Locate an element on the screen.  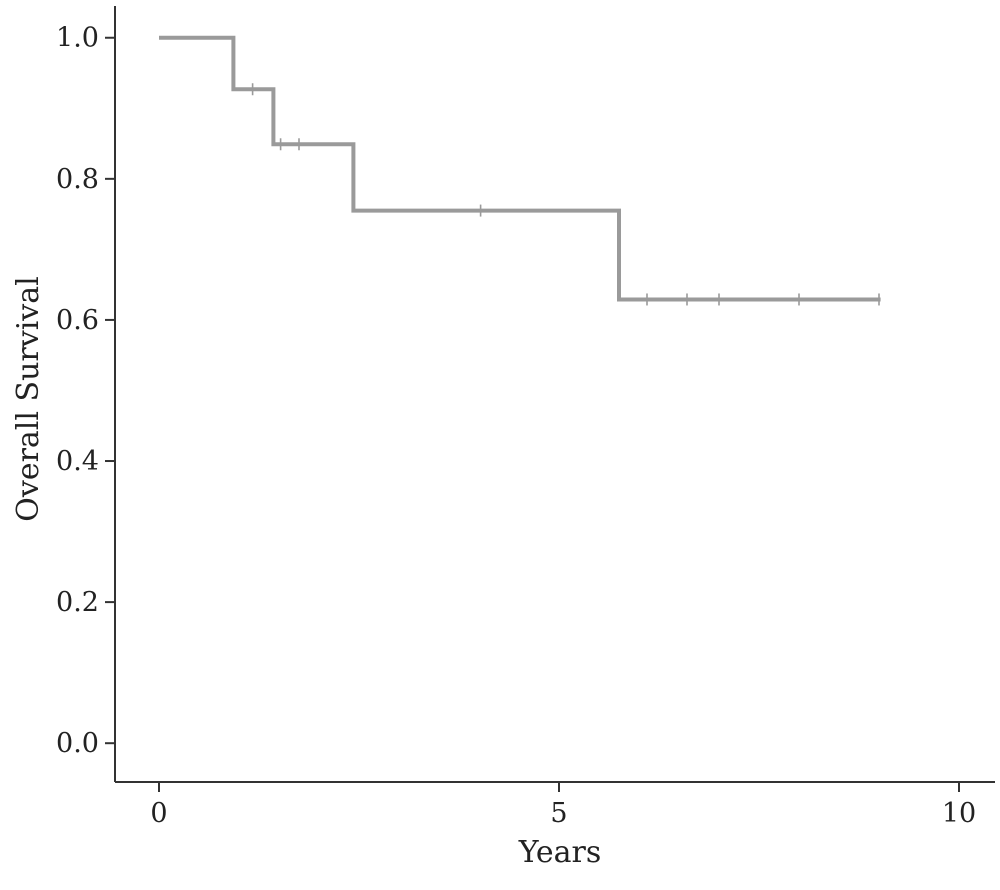
y-tick-label: 0.8 is located at coordinates (77, 179).